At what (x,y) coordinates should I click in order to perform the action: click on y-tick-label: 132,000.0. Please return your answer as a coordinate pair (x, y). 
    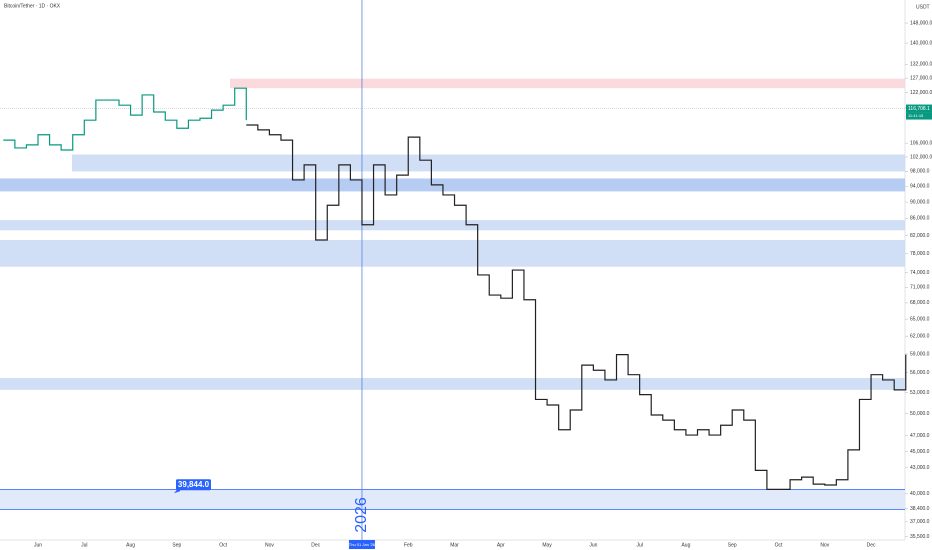
    Looking at the image, I should click on (921, 65).